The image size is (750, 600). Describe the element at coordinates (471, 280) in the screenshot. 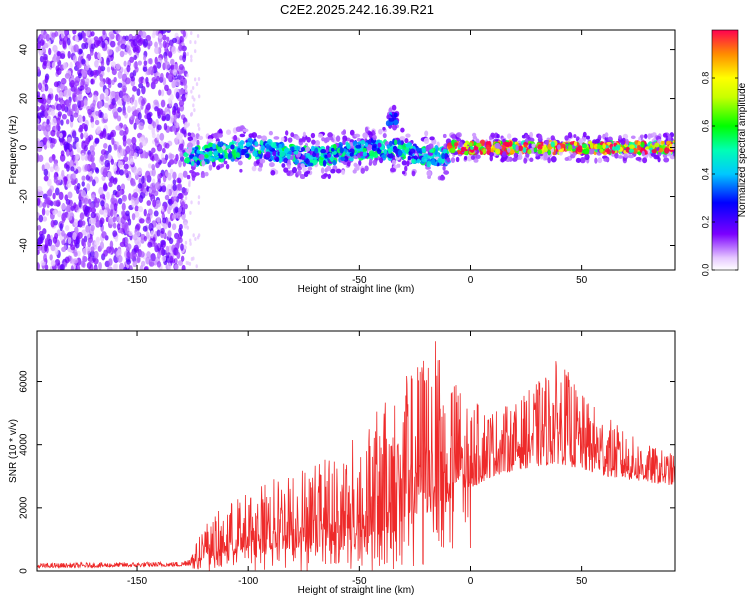

I see `spectrogram-x-tick-label: 0` at that location.